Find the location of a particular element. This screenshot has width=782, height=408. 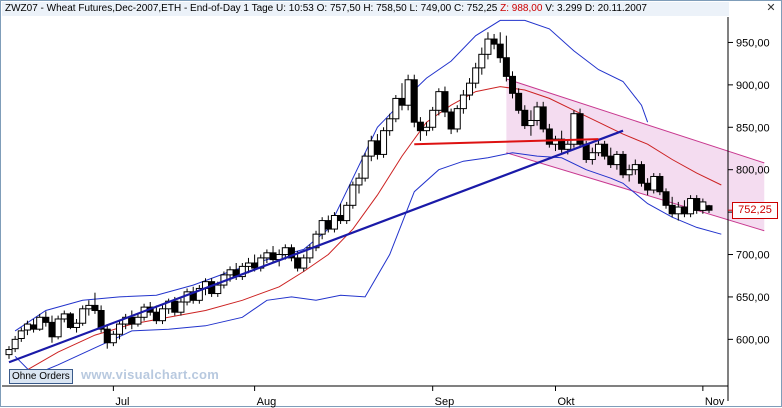

channel-upper-line is located at coordinates (635, 121).